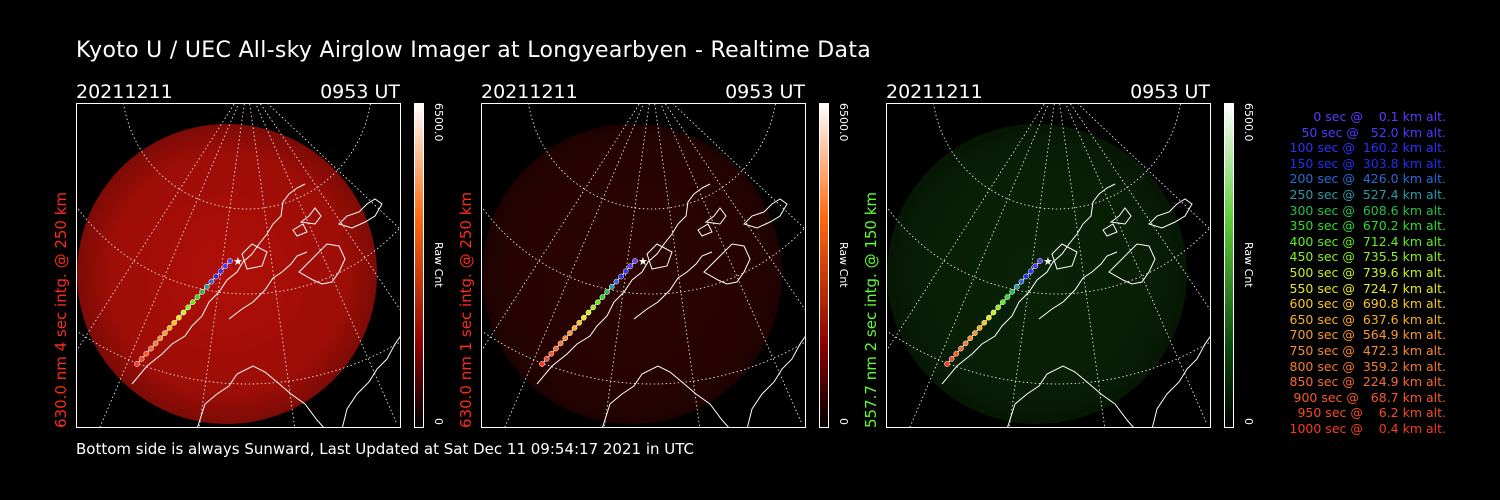 The width and height of the screenshot is (1500, 500). What do you see at coordinates (1366, 241) in the screenshot?
I see `legend-row: 400 sec @ 712.4 km alt.` at bounding box center [1366, 241].